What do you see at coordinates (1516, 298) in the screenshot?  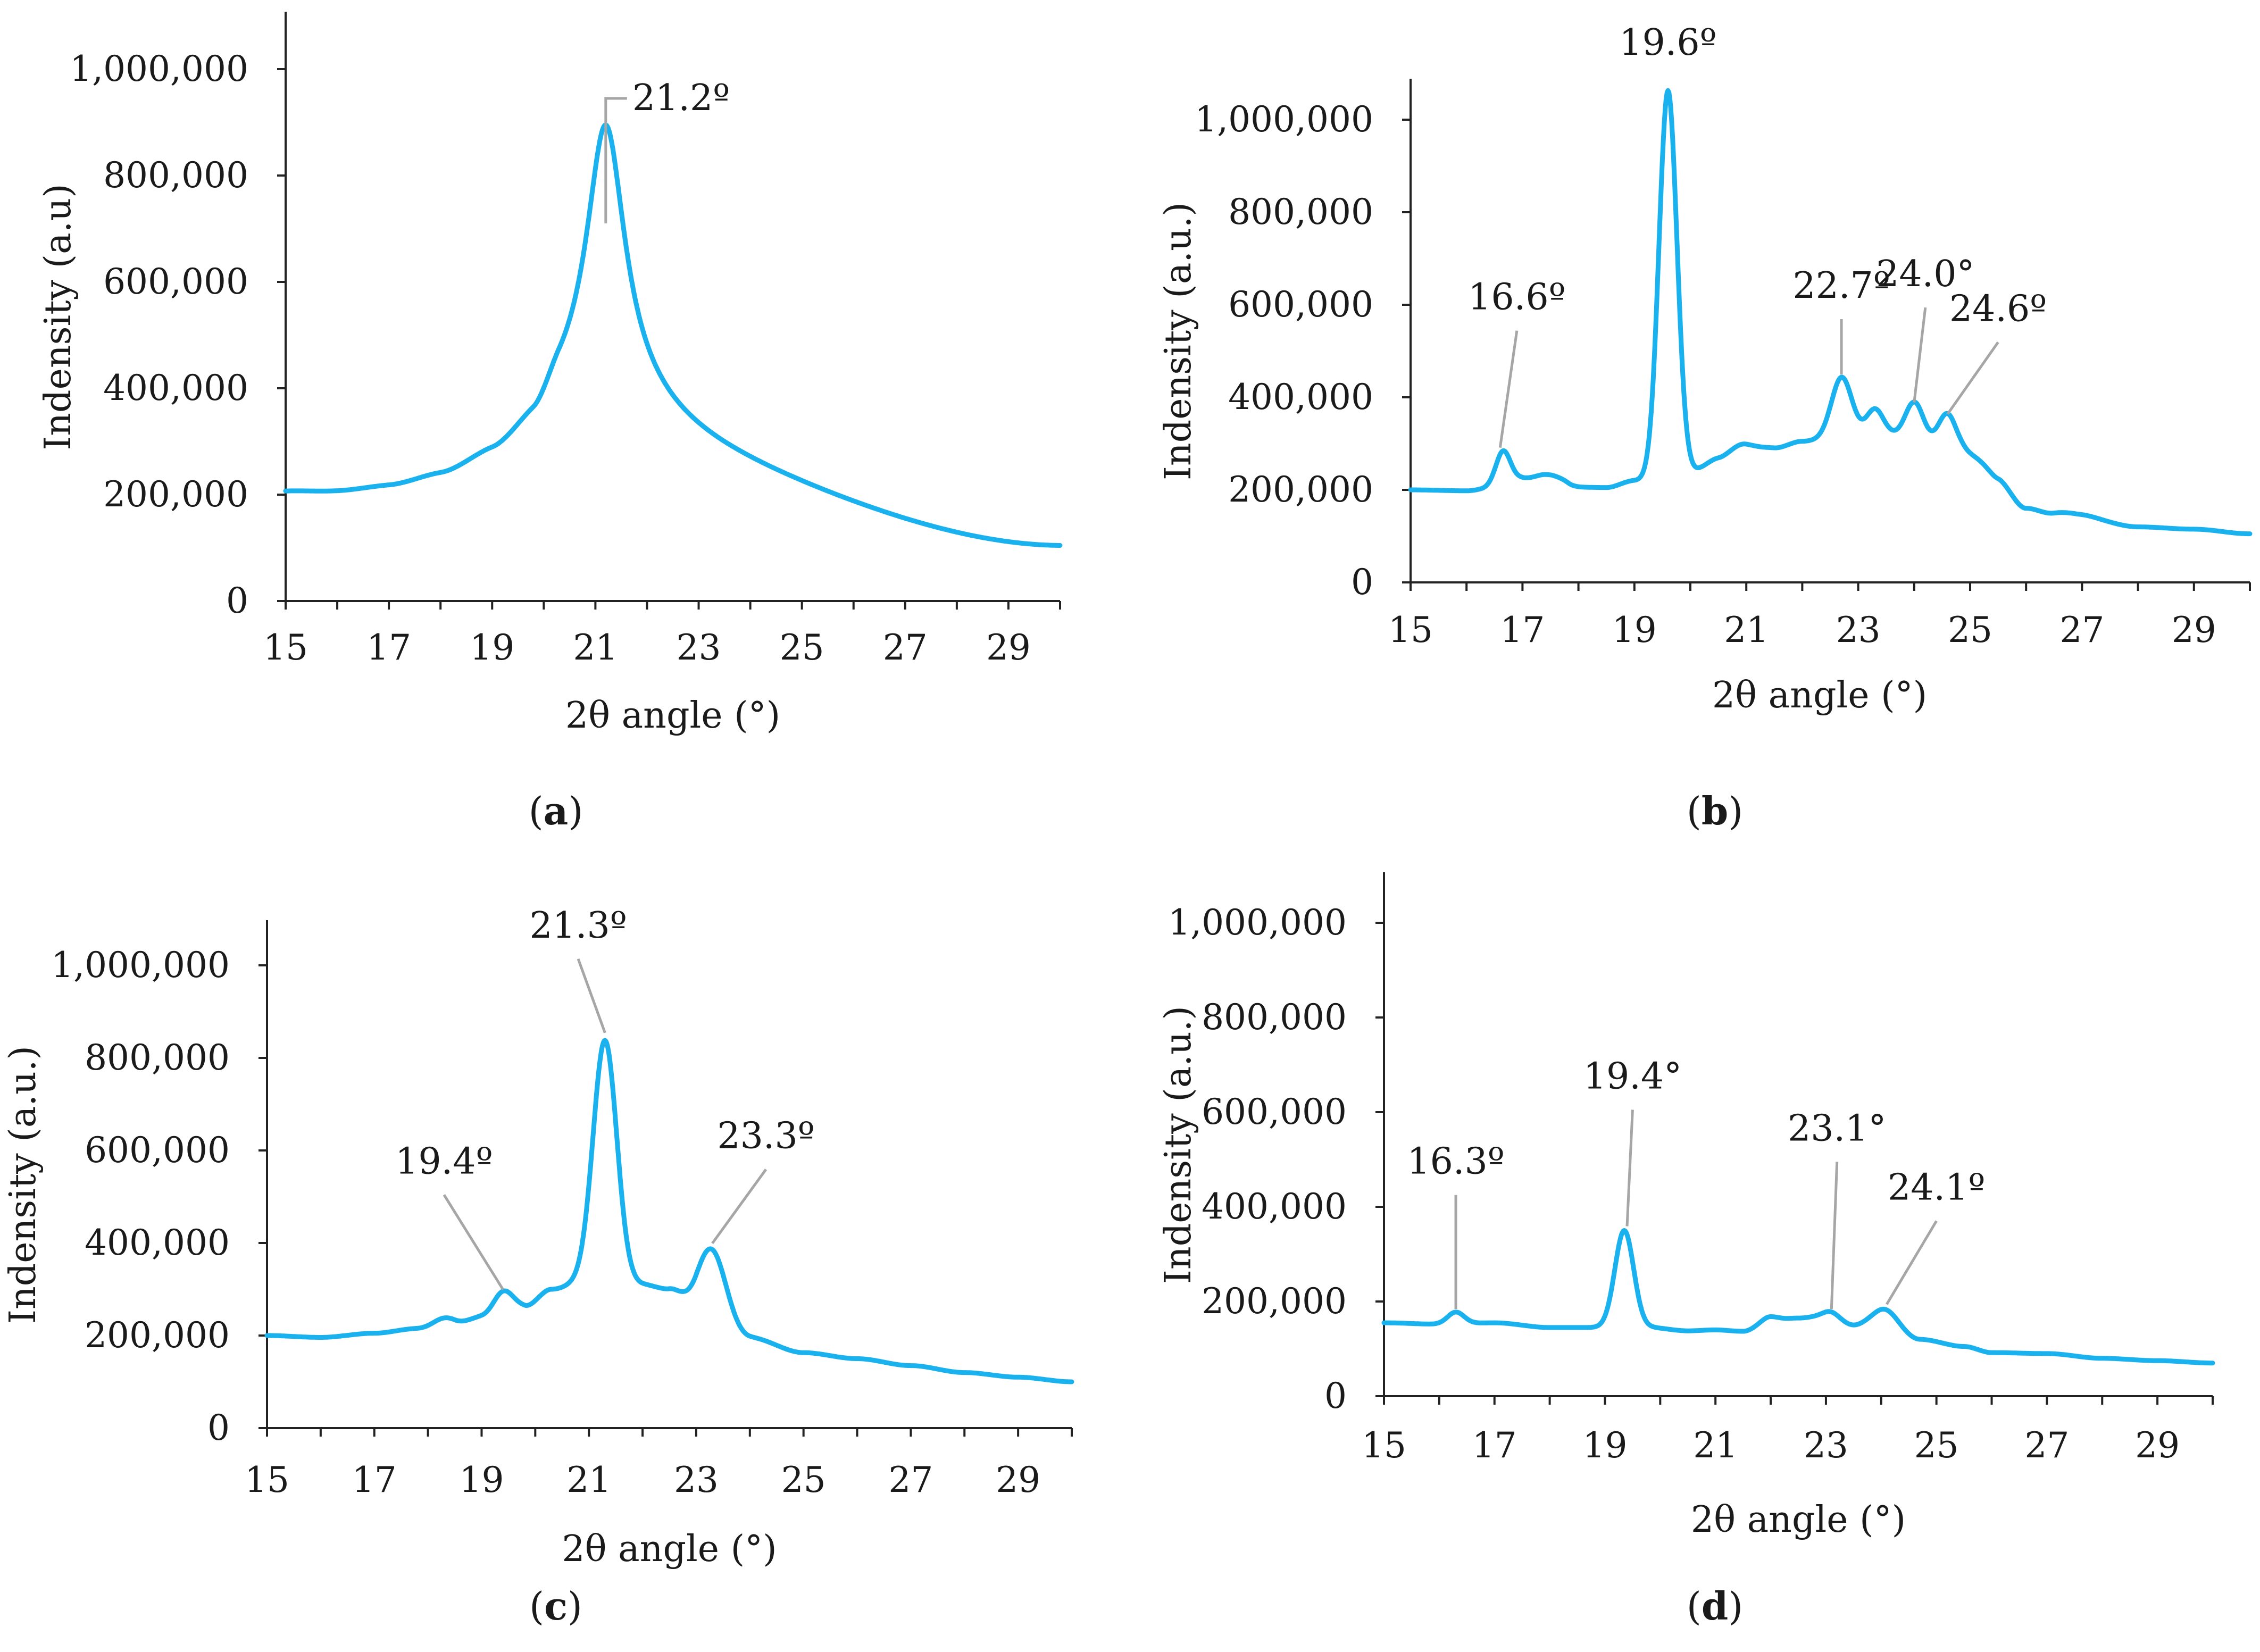 I see `peak-annotation: 16.6º` at bounding box center [1516, 298].